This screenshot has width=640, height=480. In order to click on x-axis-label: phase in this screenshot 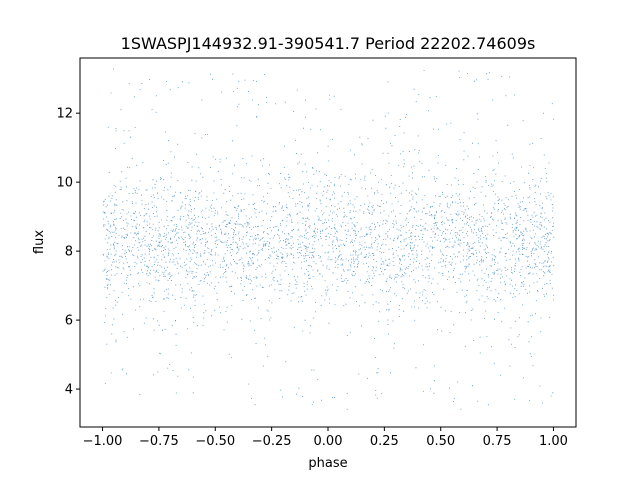, I will do `click(327, 463)`.